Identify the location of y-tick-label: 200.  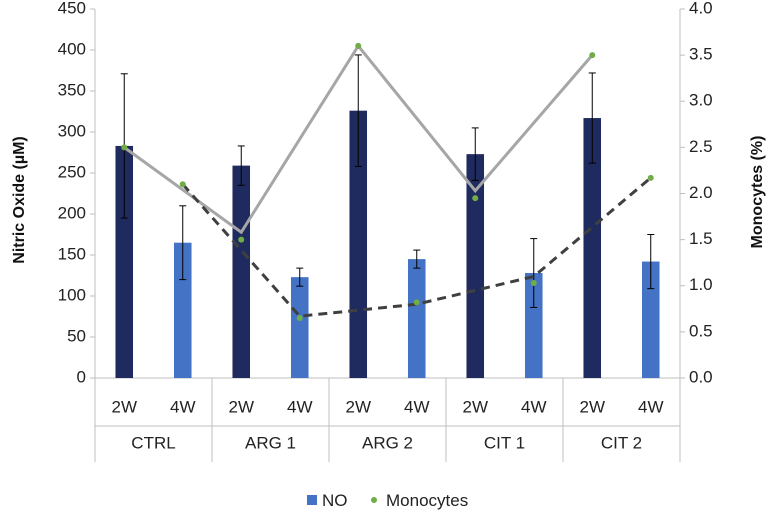
(72, 212).